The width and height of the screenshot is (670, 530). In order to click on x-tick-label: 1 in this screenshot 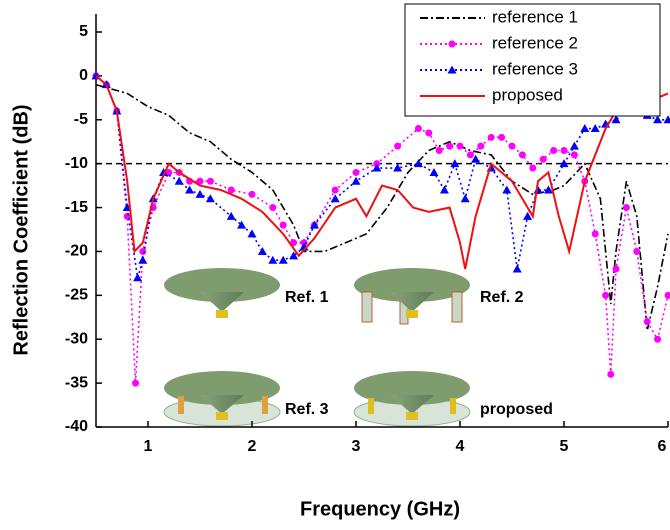, I will do `click(148, 446)`.